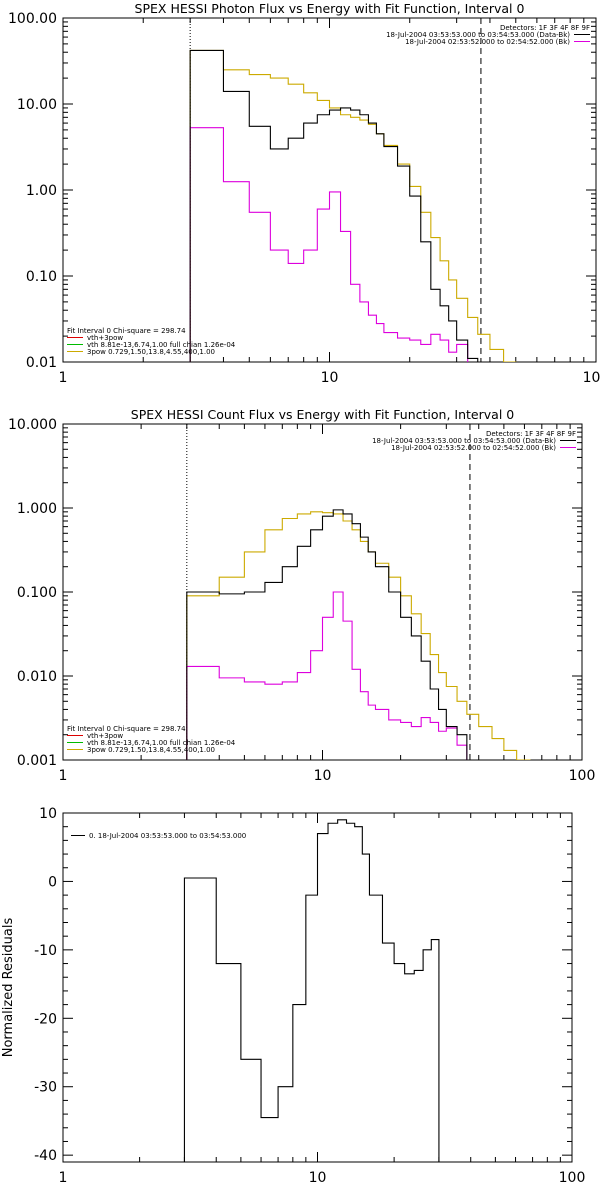 The width and height of the screenshot is (600, 1204). What do you see at coordinates (48, 814) in the screenshot?
I see `y-tick-label: 10` at bounding box center [48, 814].